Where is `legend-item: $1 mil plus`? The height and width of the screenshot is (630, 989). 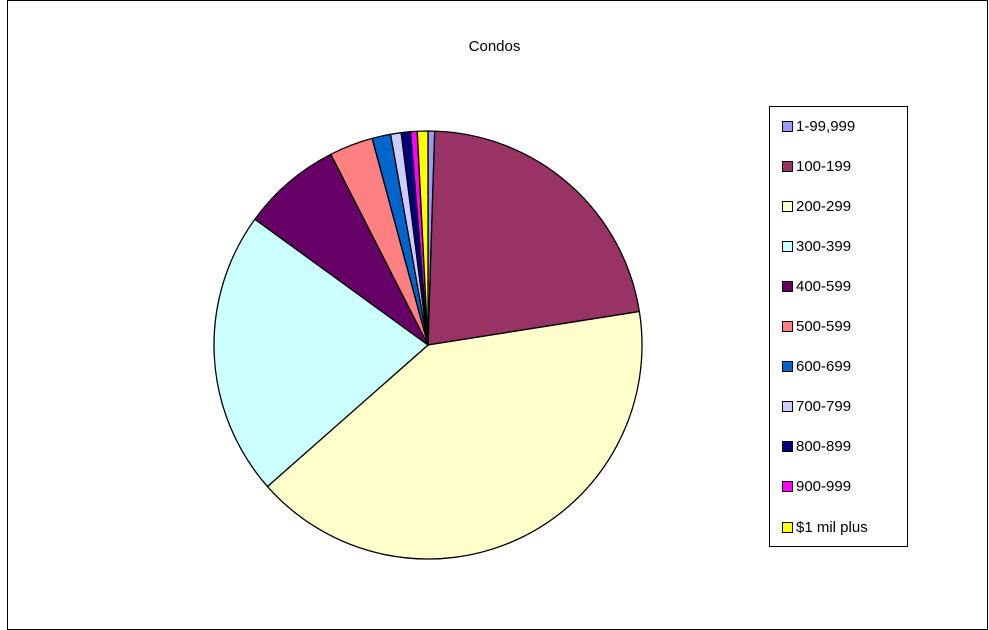
legend-item: $1 mil plus is located at coordinates (825, 527).